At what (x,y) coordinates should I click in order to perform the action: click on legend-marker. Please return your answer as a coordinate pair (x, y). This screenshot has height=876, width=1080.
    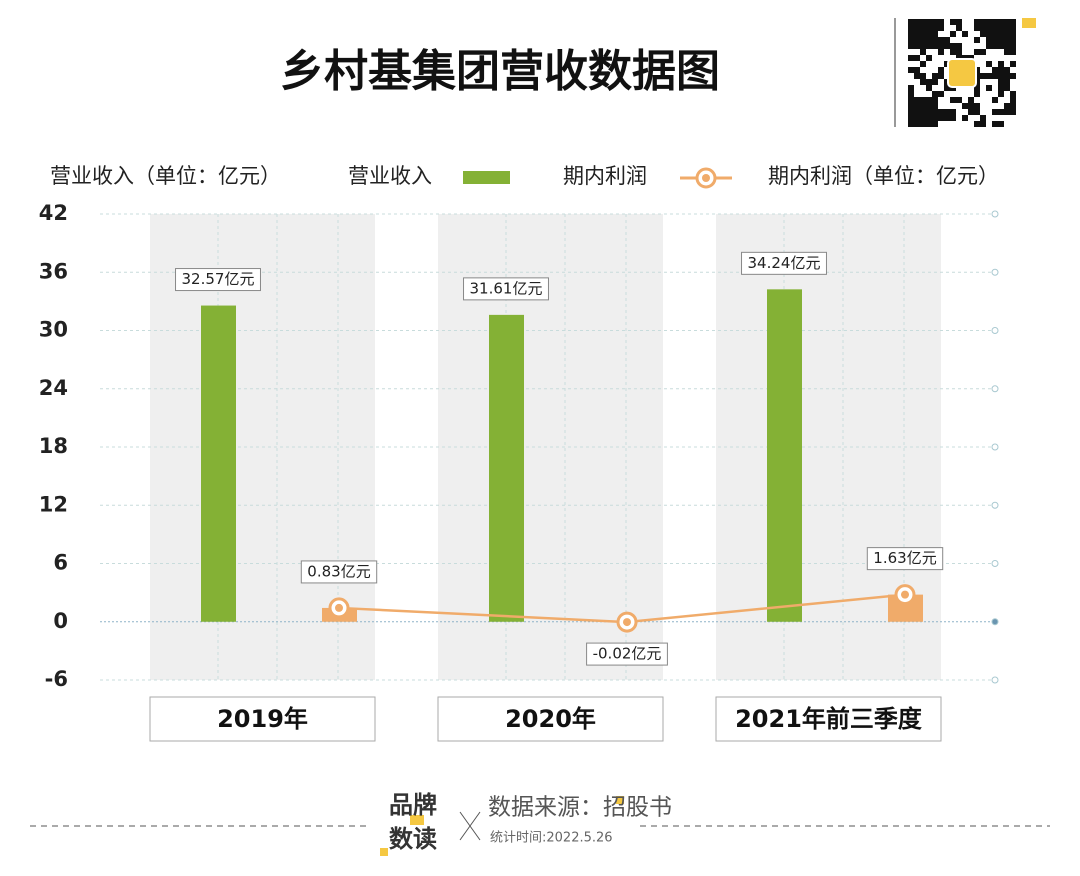
    Looking at the image, I should click on (706, 178).